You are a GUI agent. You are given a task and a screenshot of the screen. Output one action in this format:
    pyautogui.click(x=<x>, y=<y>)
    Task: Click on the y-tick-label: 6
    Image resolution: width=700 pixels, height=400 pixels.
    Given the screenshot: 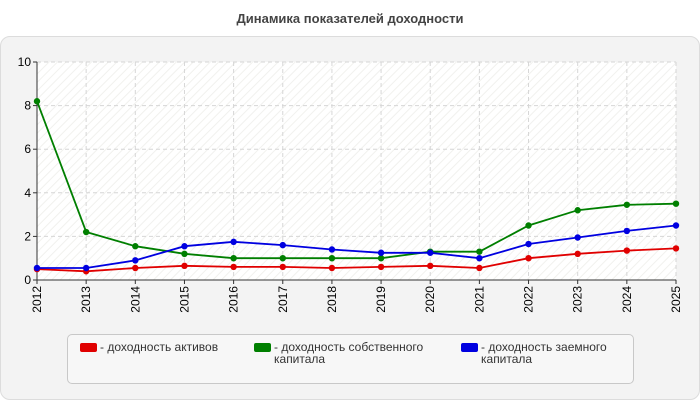 What is the action you would take?
    pyautogui.click(x=27, y=149)
    